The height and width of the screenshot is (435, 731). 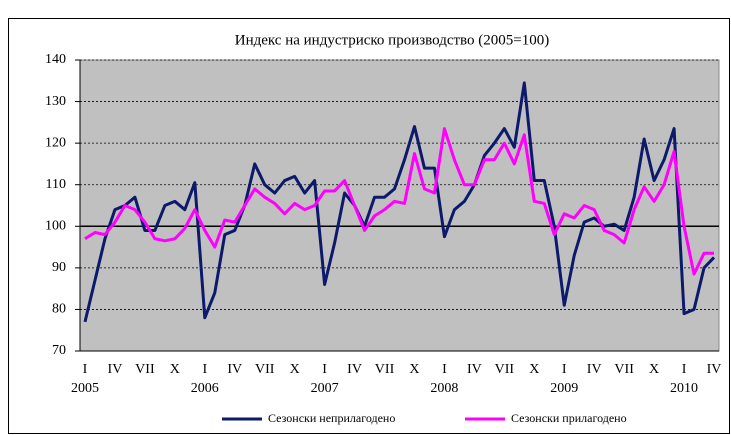 I want to click on year-label: 2010, so click(x=684, y=388).